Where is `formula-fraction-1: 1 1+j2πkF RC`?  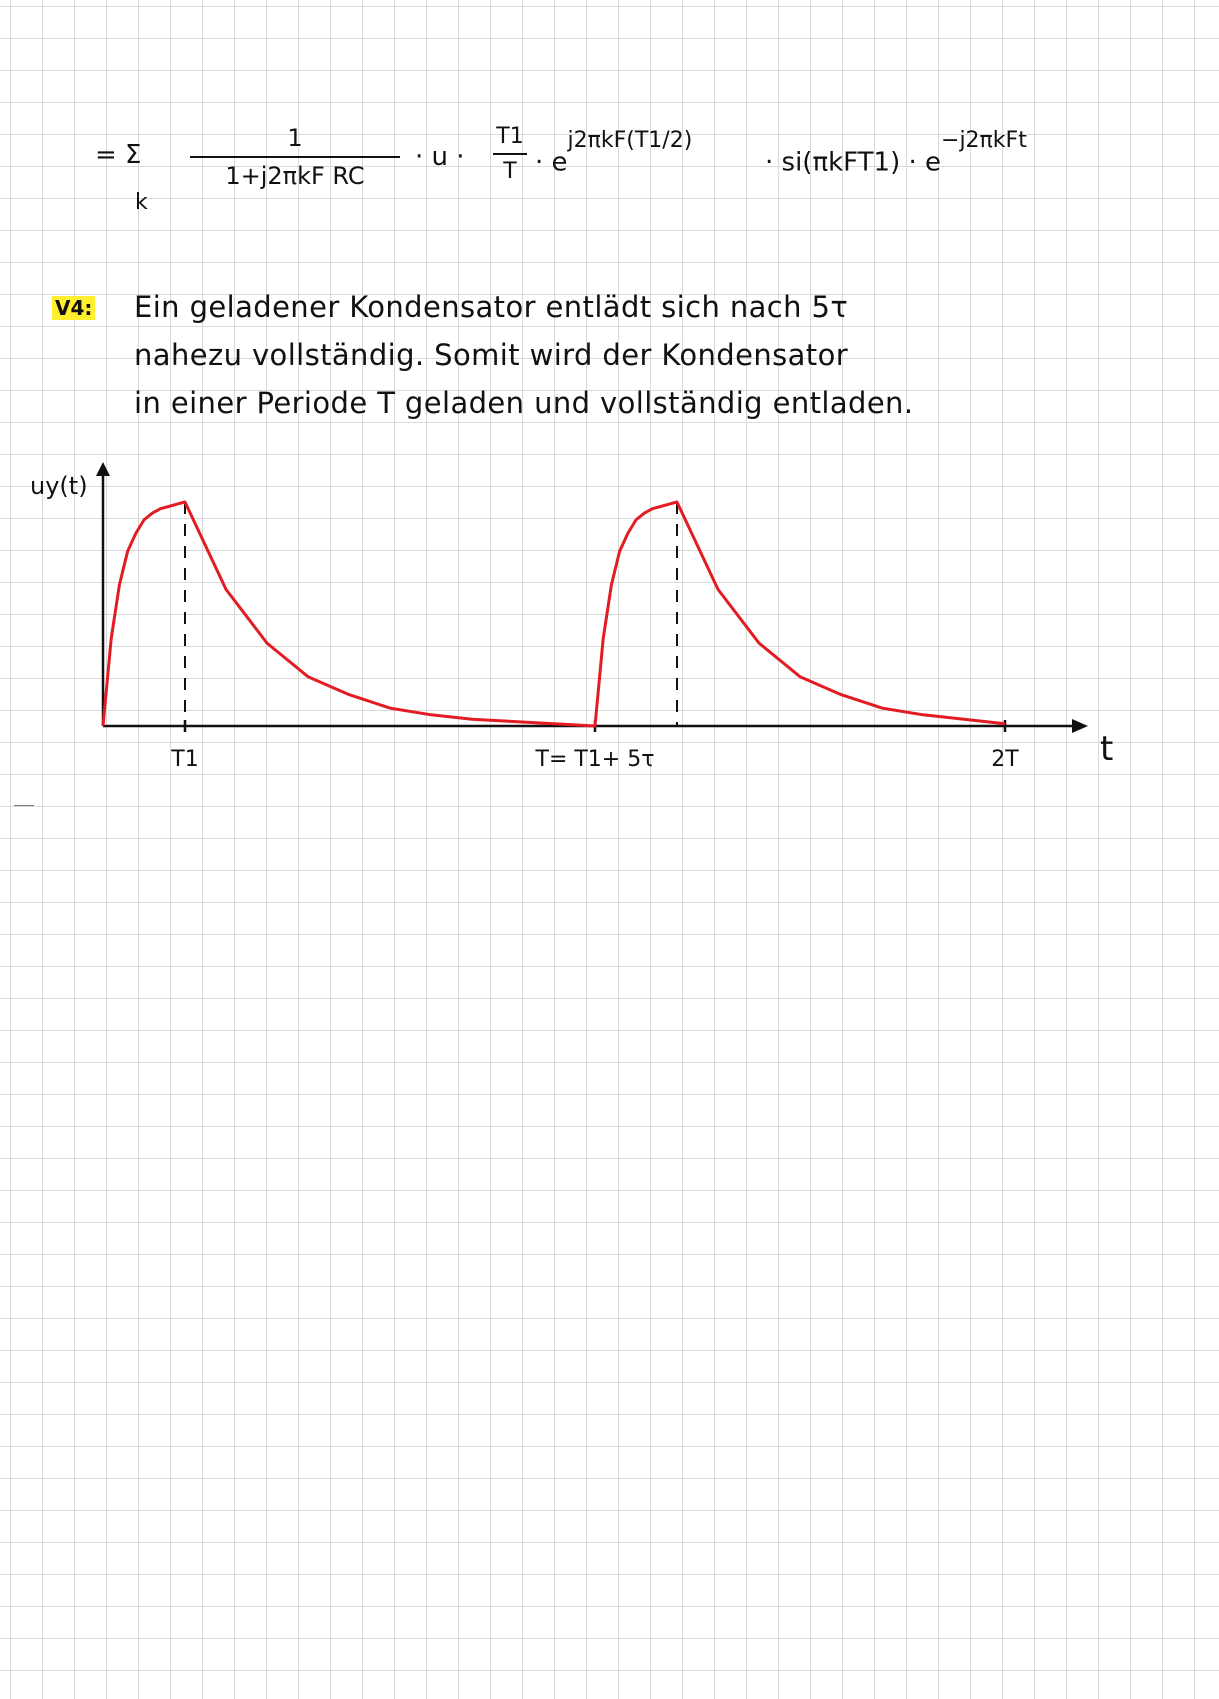
formula-fraction-1: 1 1+j2πkF RC is located at coordinates (295, 157).